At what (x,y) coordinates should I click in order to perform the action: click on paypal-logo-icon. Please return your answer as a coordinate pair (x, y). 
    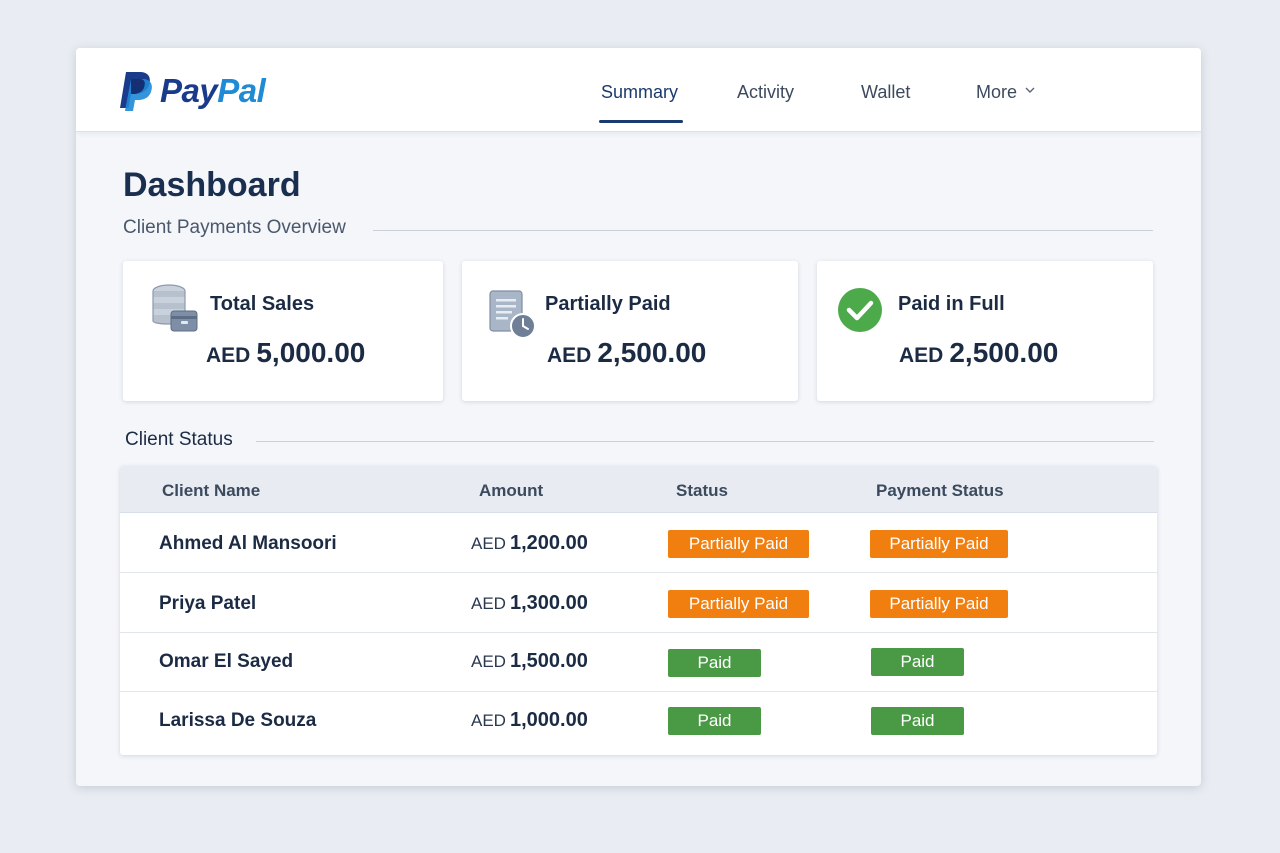
    Looking at the image, I should click on (136, 91).